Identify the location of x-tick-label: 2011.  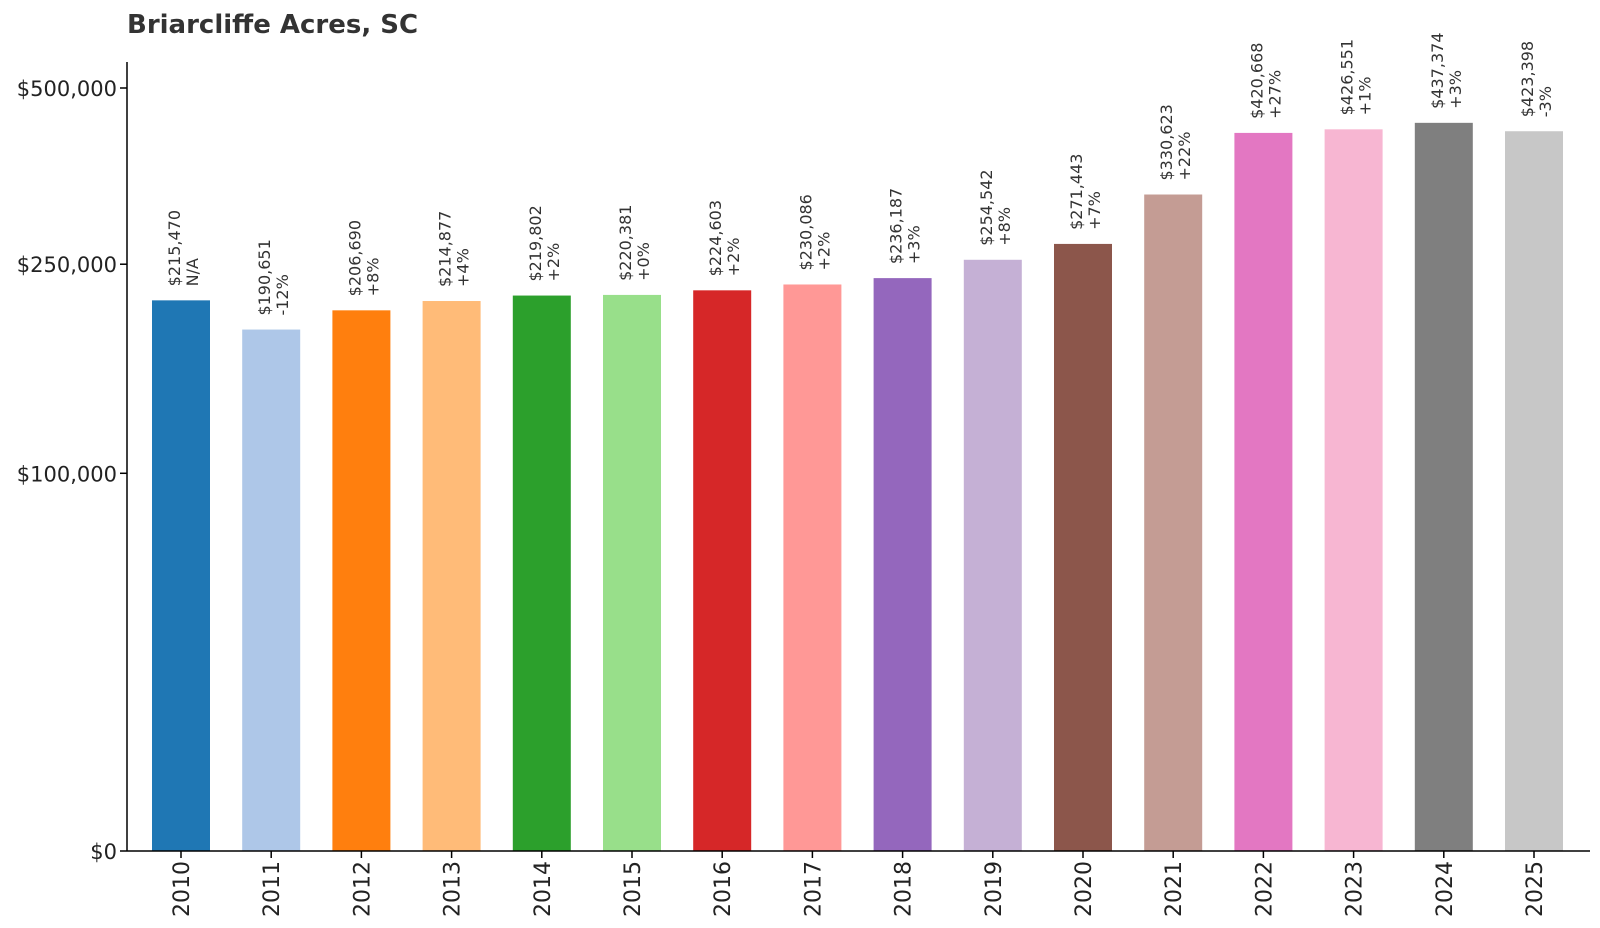
(272, 889).